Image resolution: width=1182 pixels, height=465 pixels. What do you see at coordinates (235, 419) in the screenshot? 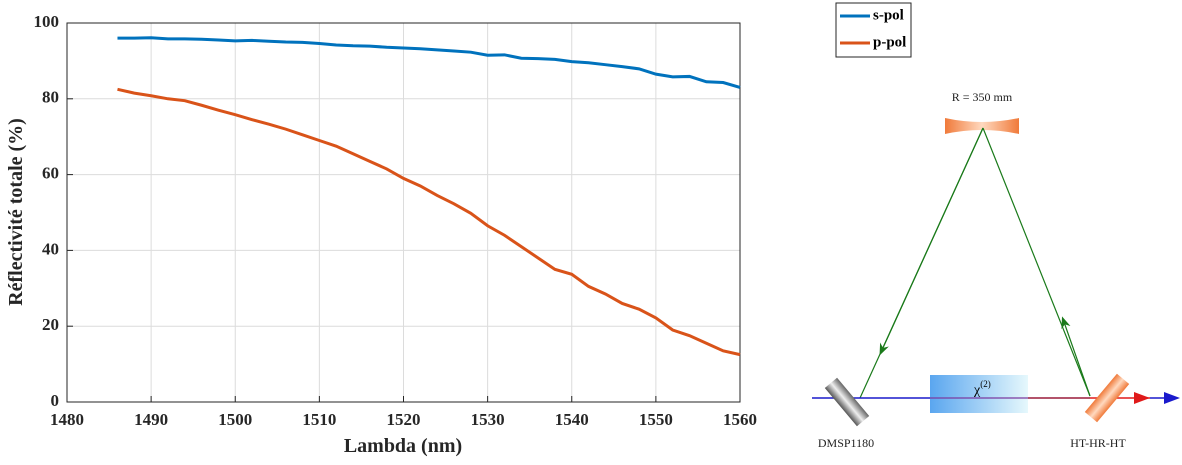
I see `x-tick-label: 1500` at bounding box center [235, 419].